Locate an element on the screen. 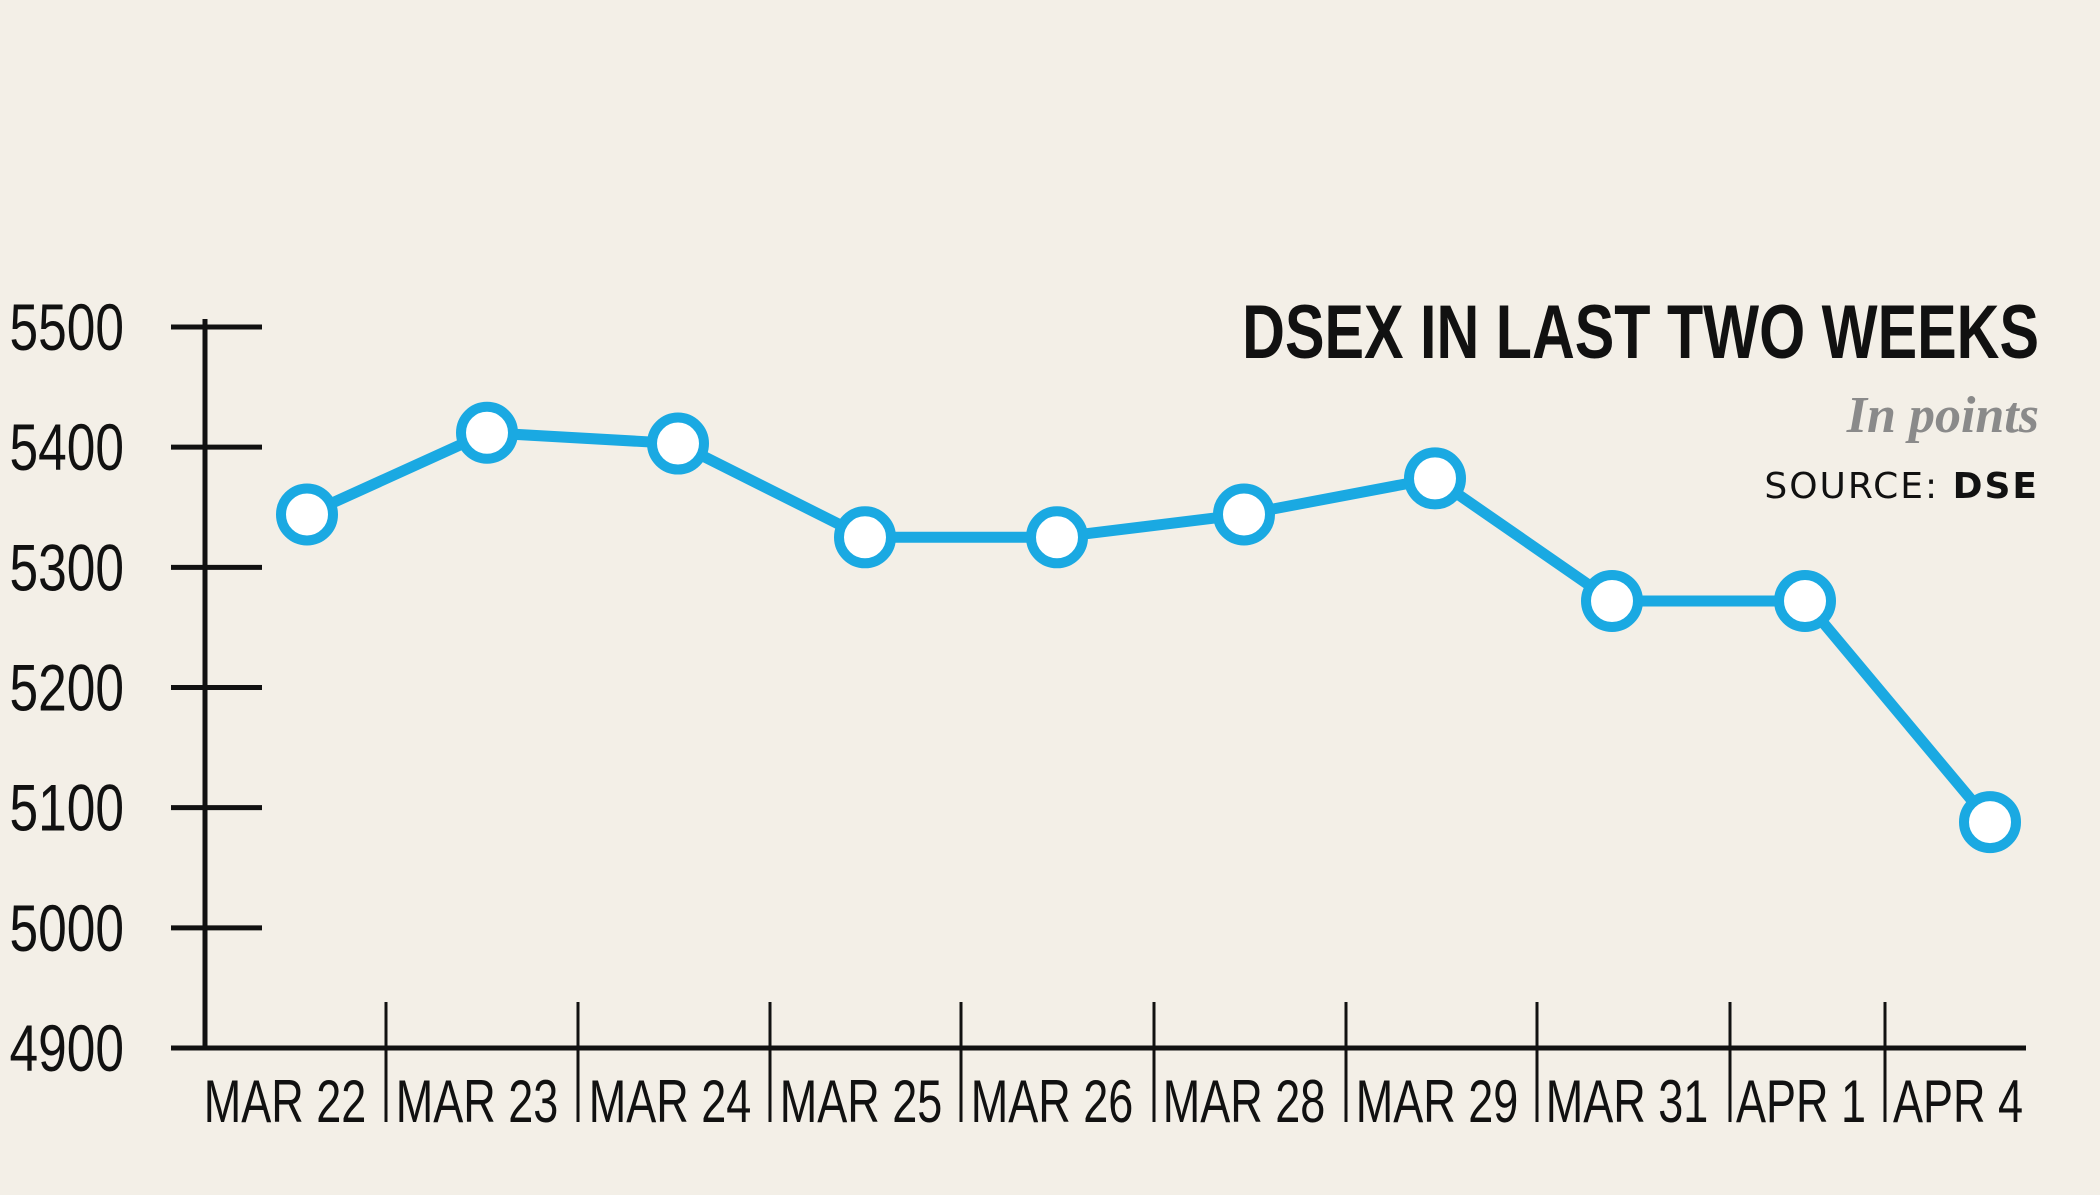 The image size is (2100, 1195). x-tick-label: MAR 25 is located at coordinates (861, 1102).